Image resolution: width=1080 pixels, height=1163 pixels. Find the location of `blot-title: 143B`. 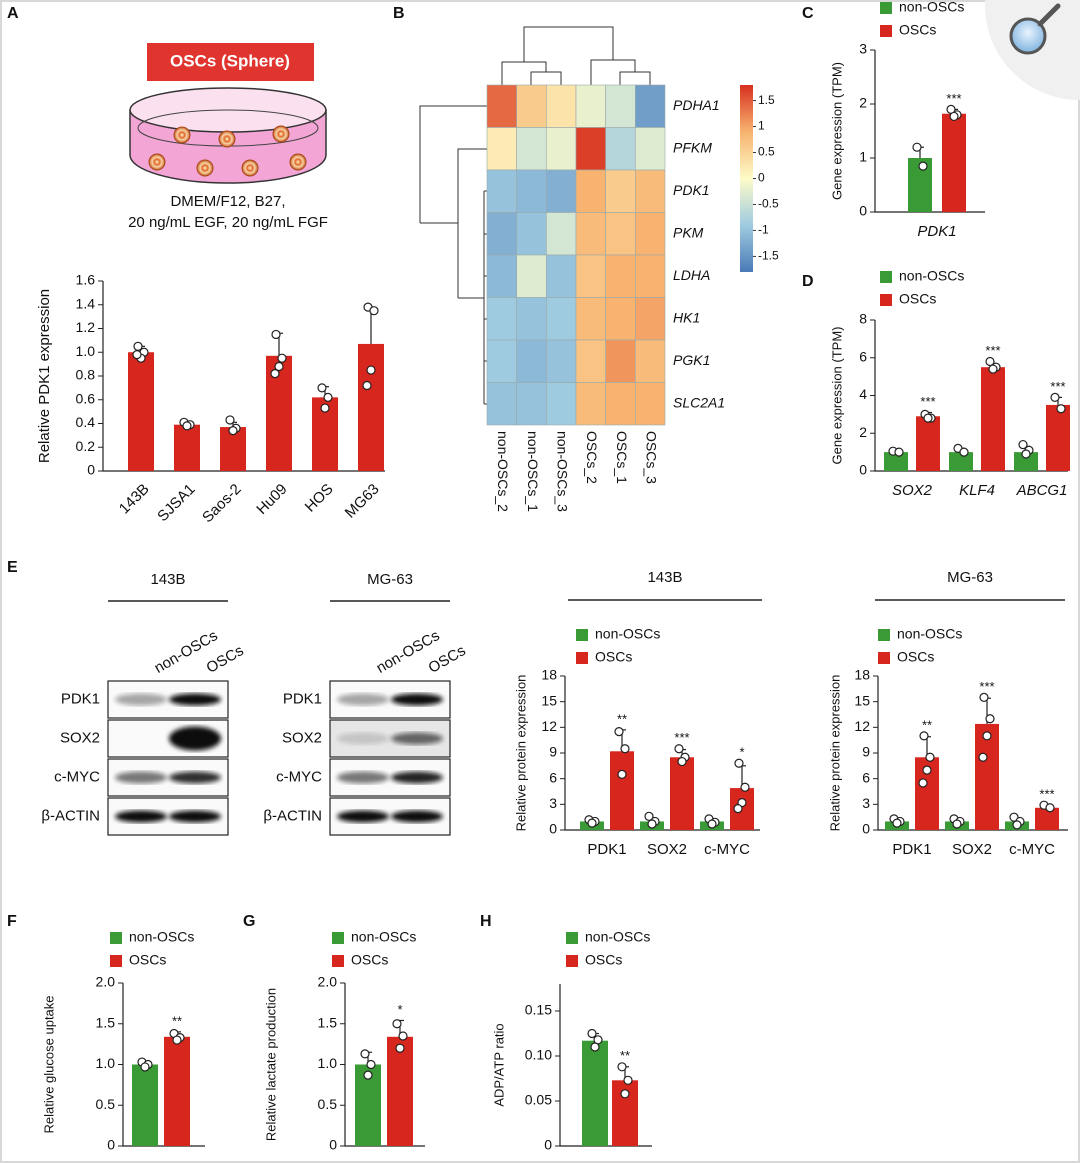

blot-title: 143B is located at coordinates (167, 579).